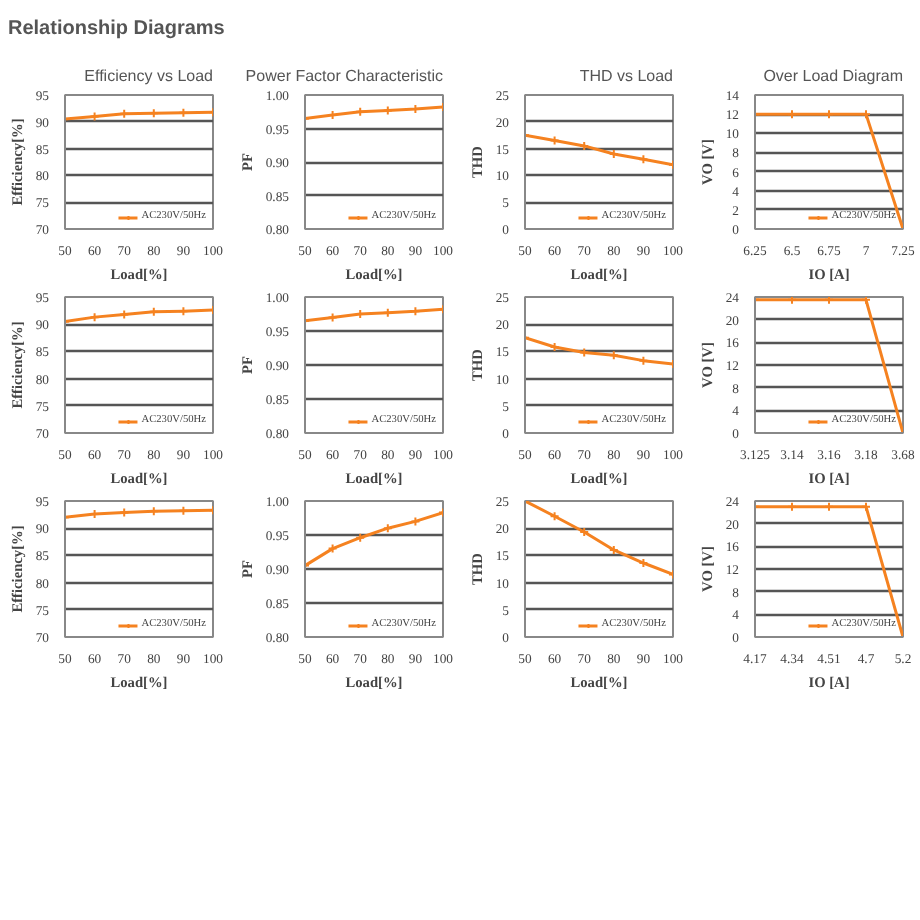  What do you see at coordinates (344, 76) in the screenshot?
I see `chart-title: Power Factor Characteristic` at bounding box center [344, 76].